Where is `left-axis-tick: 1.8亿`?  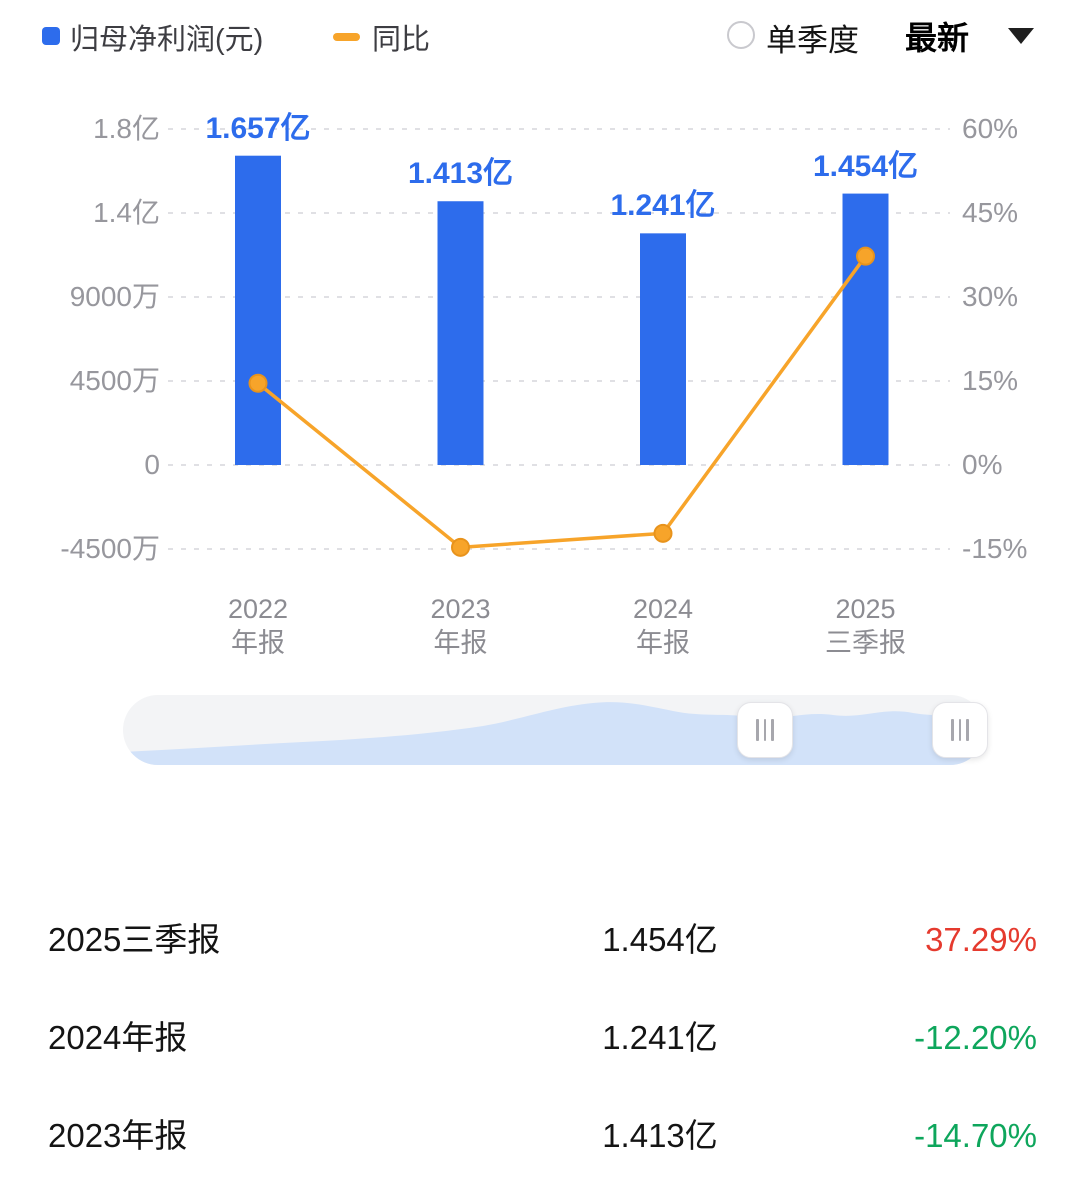
left-axis-tick: 1.8亿 is located at coordinates (126, 128).